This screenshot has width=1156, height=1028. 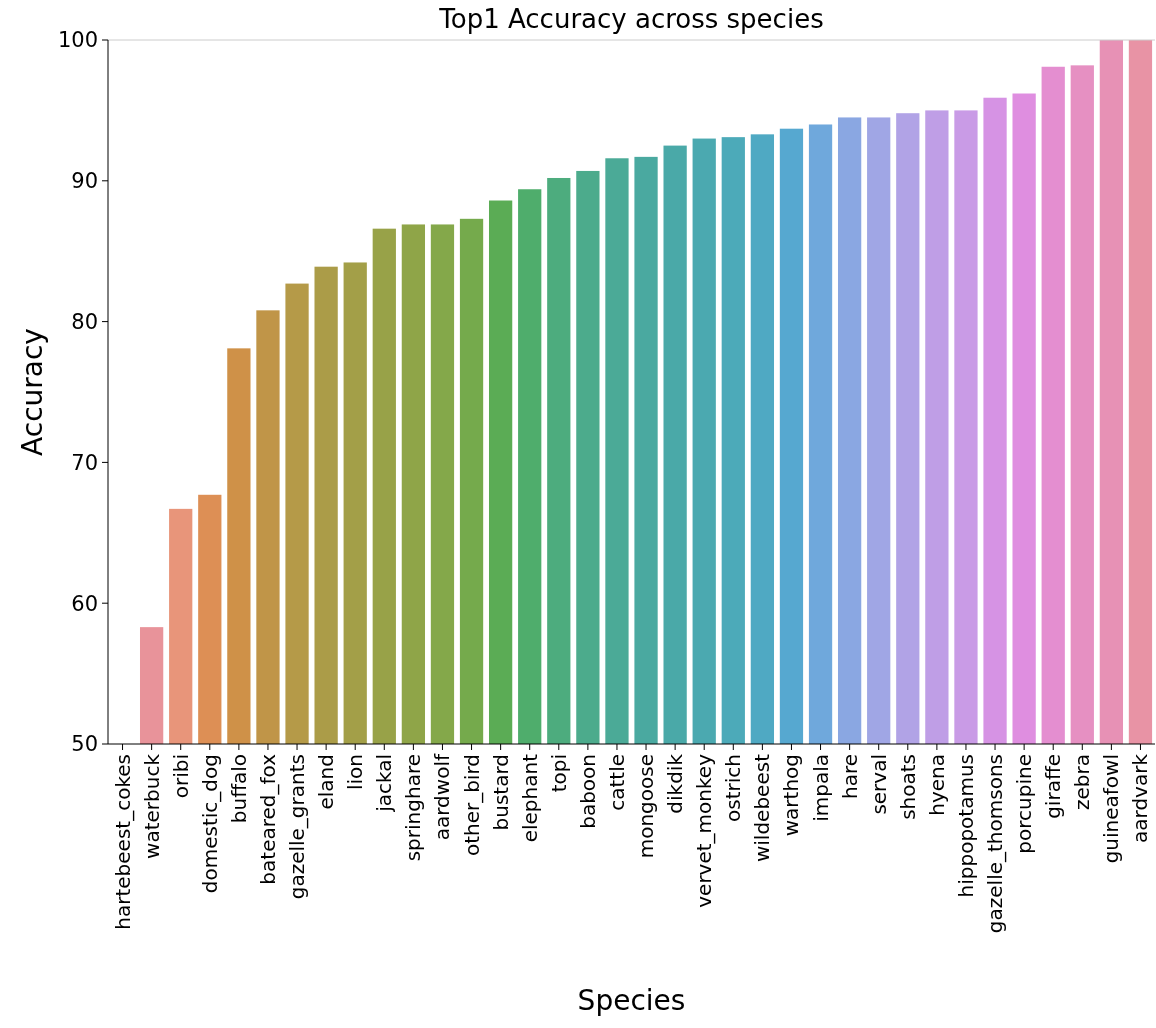 I want to click on x-tick-label: shoats, so click(x=907, y=787).